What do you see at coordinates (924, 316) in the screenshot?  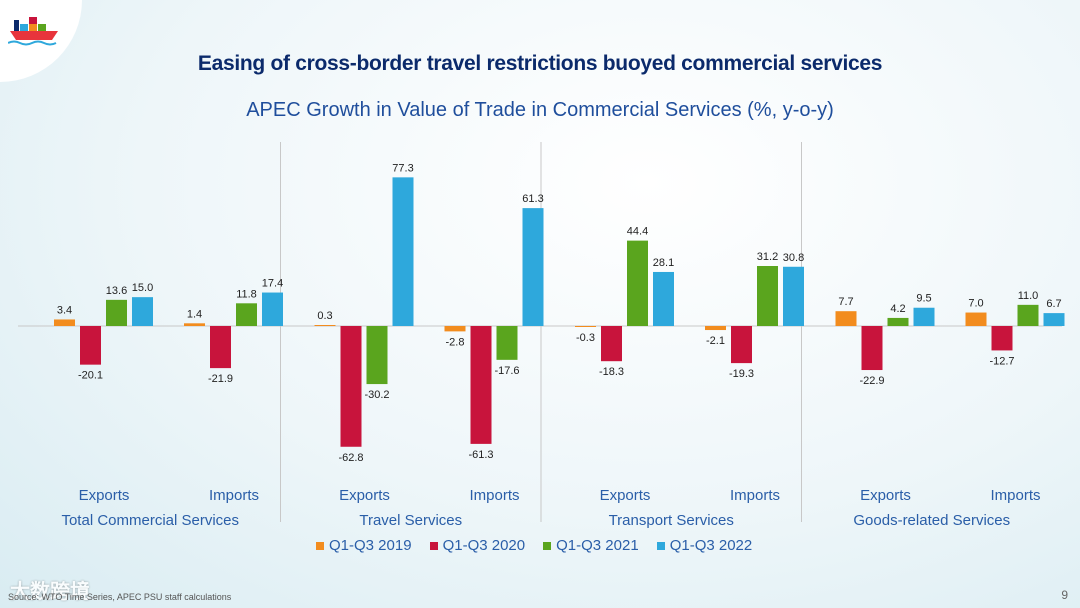 I see `bar-q1-q3-2022-goods-related-services-exports` at bounding box center [924, 316].